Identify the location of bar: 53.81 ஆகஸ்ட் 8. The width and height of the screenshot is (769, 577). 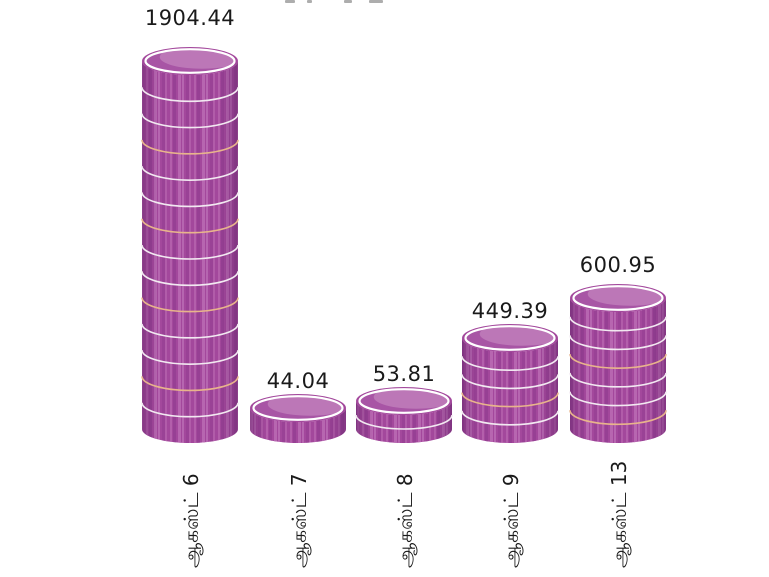
(404, 465).